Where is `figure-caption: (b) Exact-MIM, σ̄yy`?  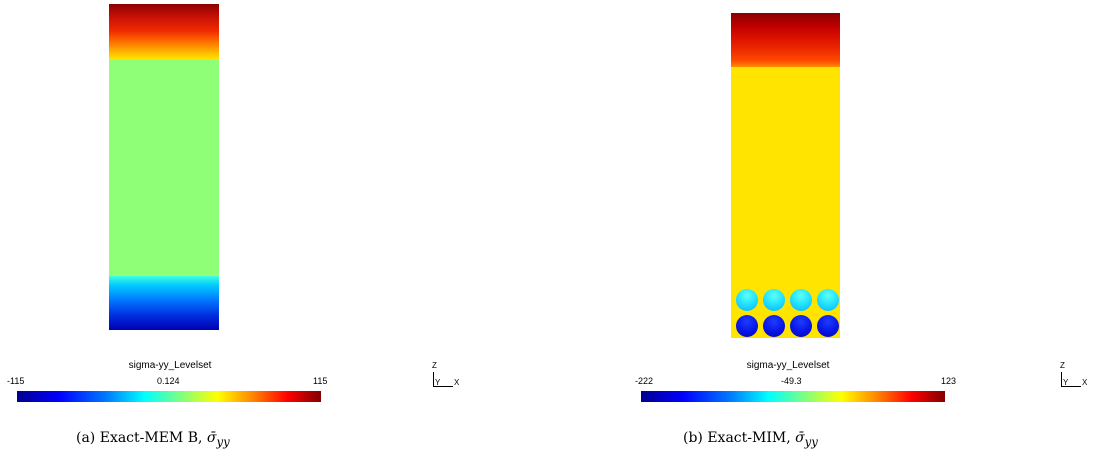
figure-caption: (b) Exact-MIM, σ̄yy is located at coordinates (750, 439).